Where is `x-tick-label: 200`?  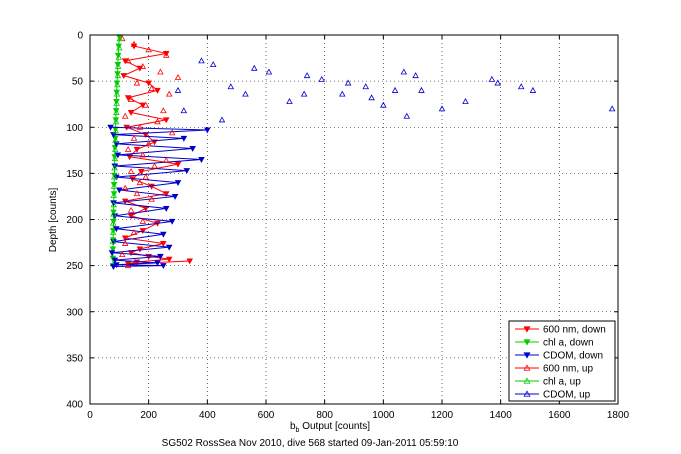 x-tick-label: 200 is located at coordinates (148, 415).